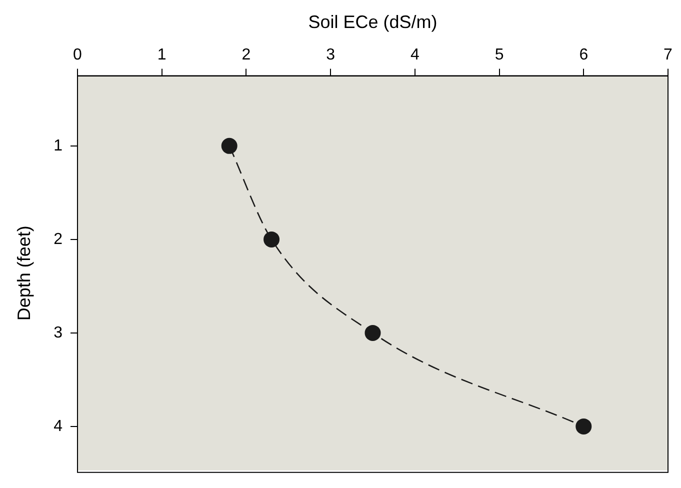 This screenshot has width=681, height=488. What do you see at coordinates (246, 55) in the screenshot?
I see `x-tick-label: 2` at bounding box center [246, 55].